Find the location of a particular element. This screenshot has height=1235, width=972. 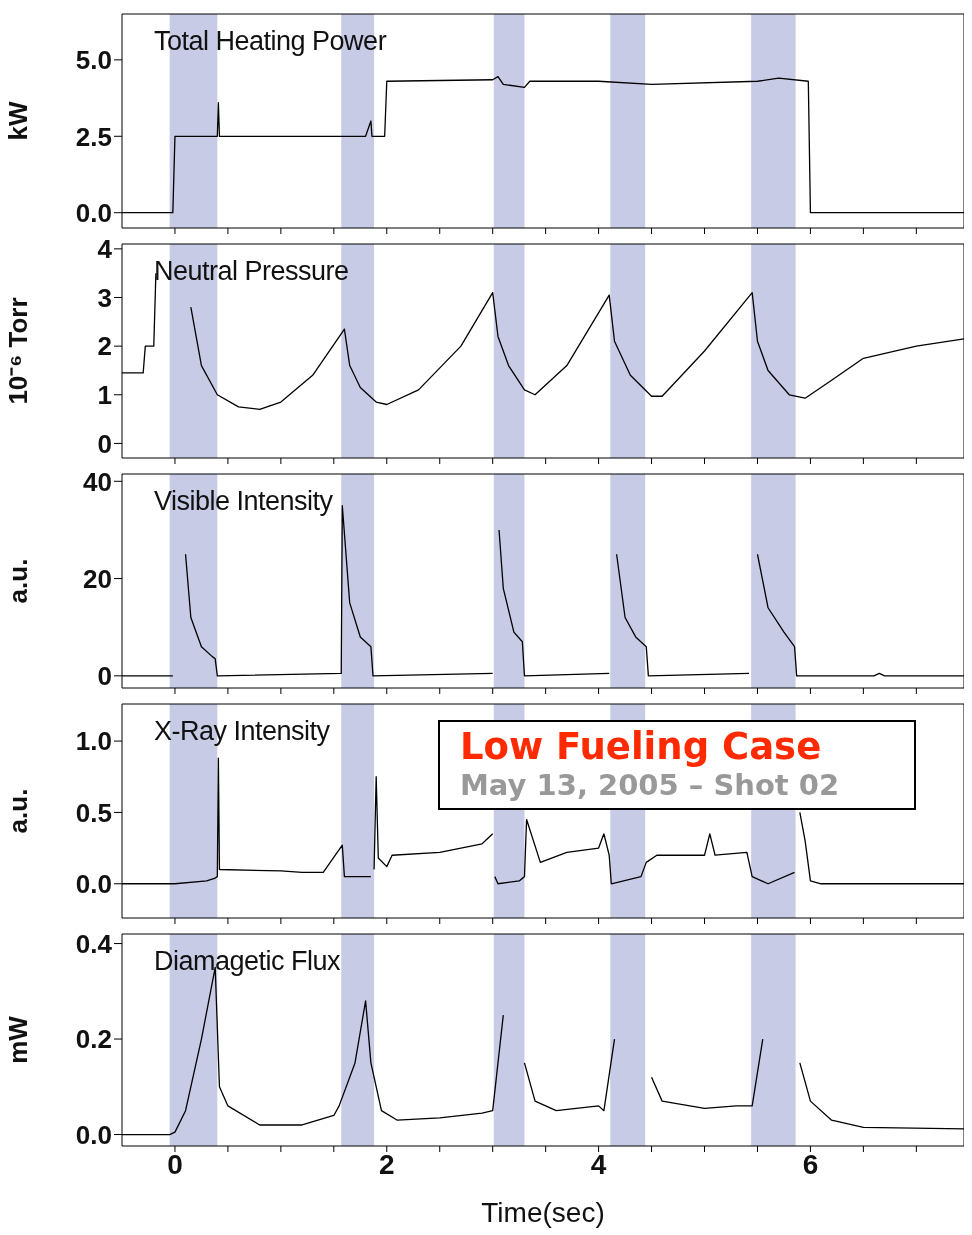

y-tick-label: 4 is located at coordinates (105, 249).